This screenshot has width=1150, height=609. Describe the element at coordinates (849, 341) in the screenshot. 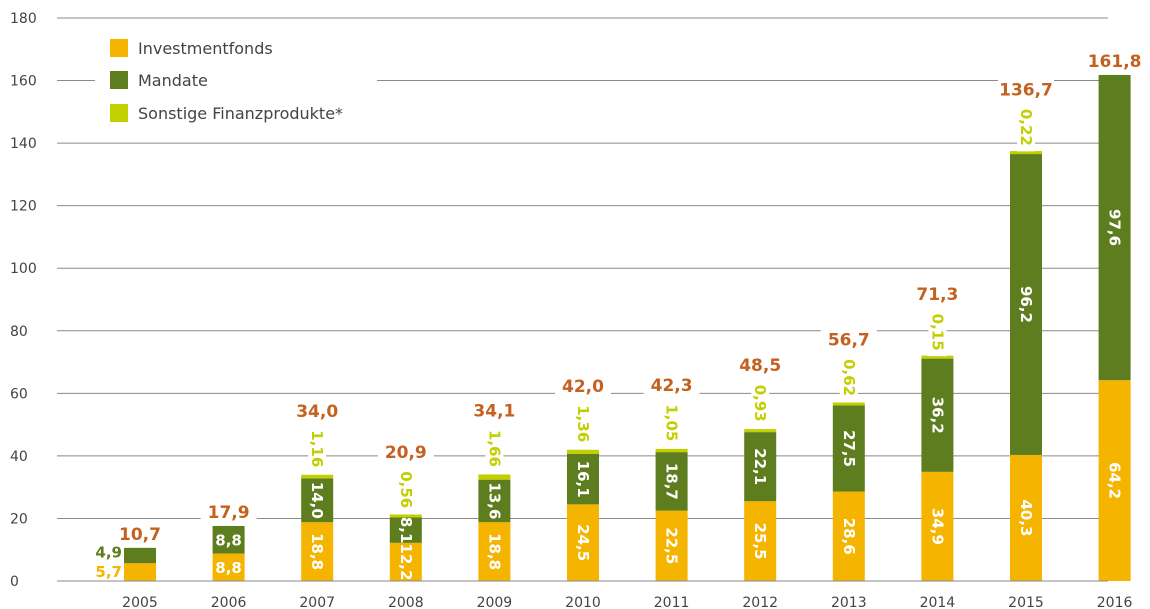

I see `total-label: 56,7` at that location.